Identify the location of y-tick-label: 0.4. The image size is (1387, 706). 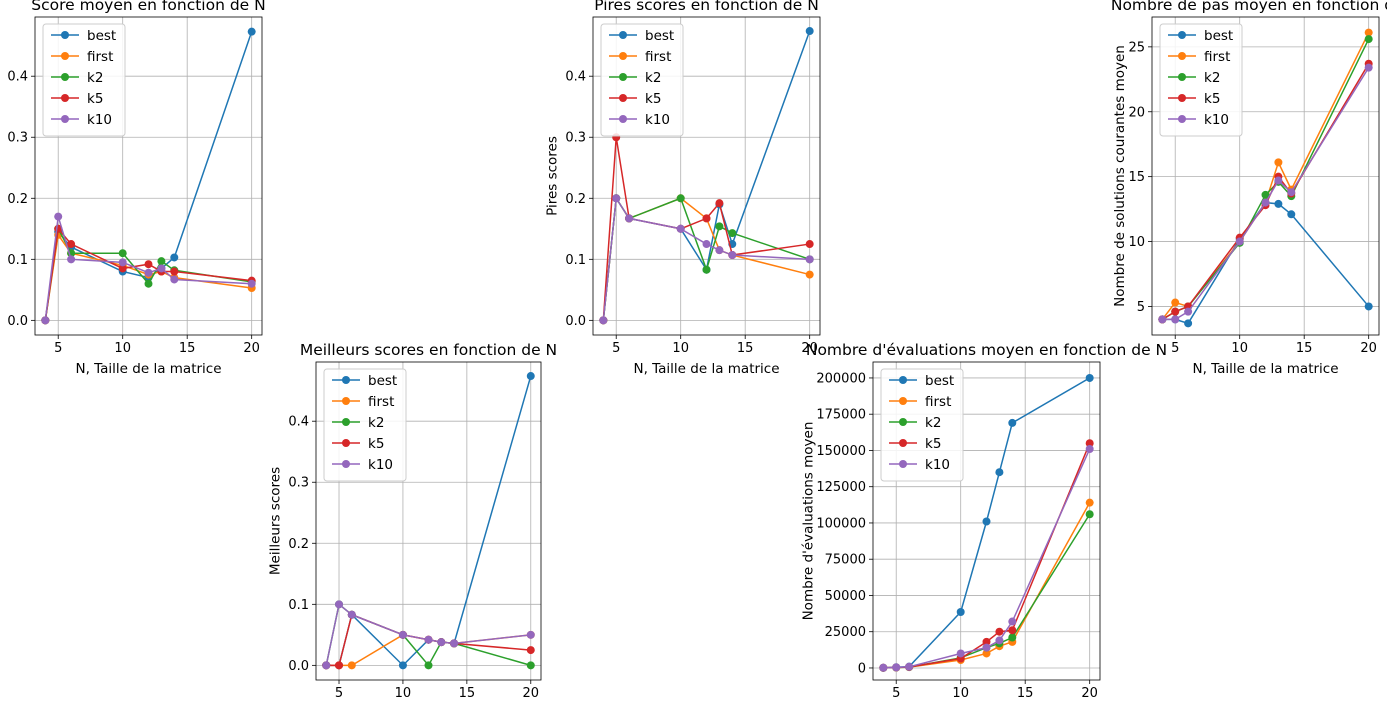
(575, 77).